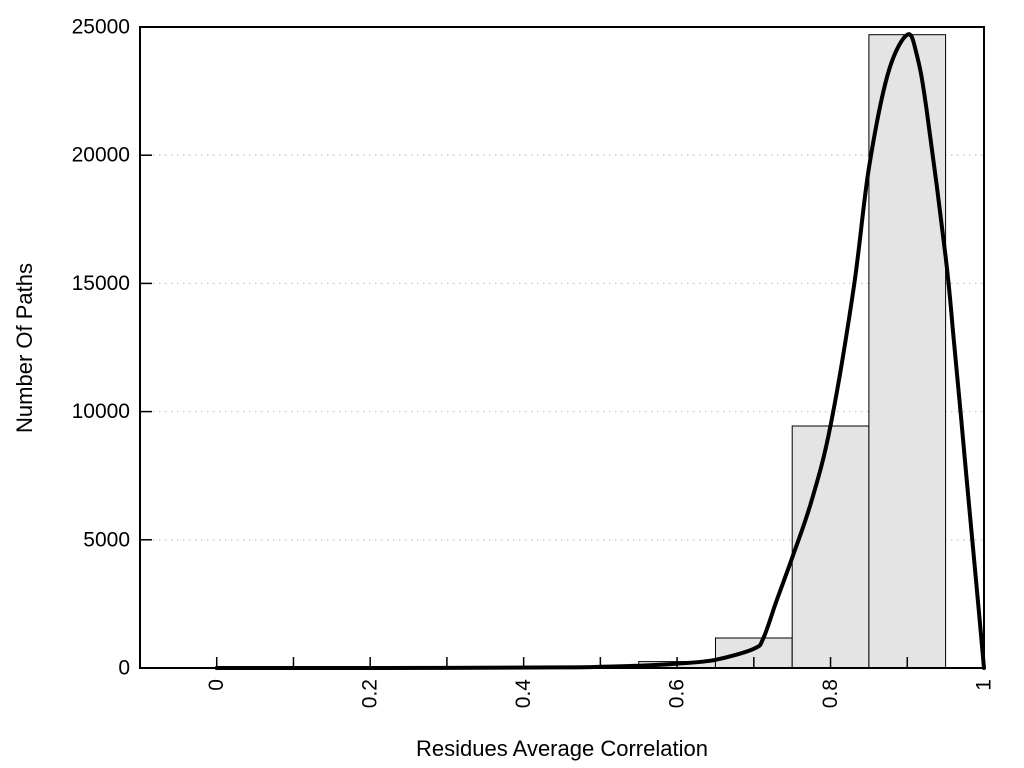  Describe the element at coordinates (101, 411) in the screenshot. I see `y-tick-label: 10000` at that location.